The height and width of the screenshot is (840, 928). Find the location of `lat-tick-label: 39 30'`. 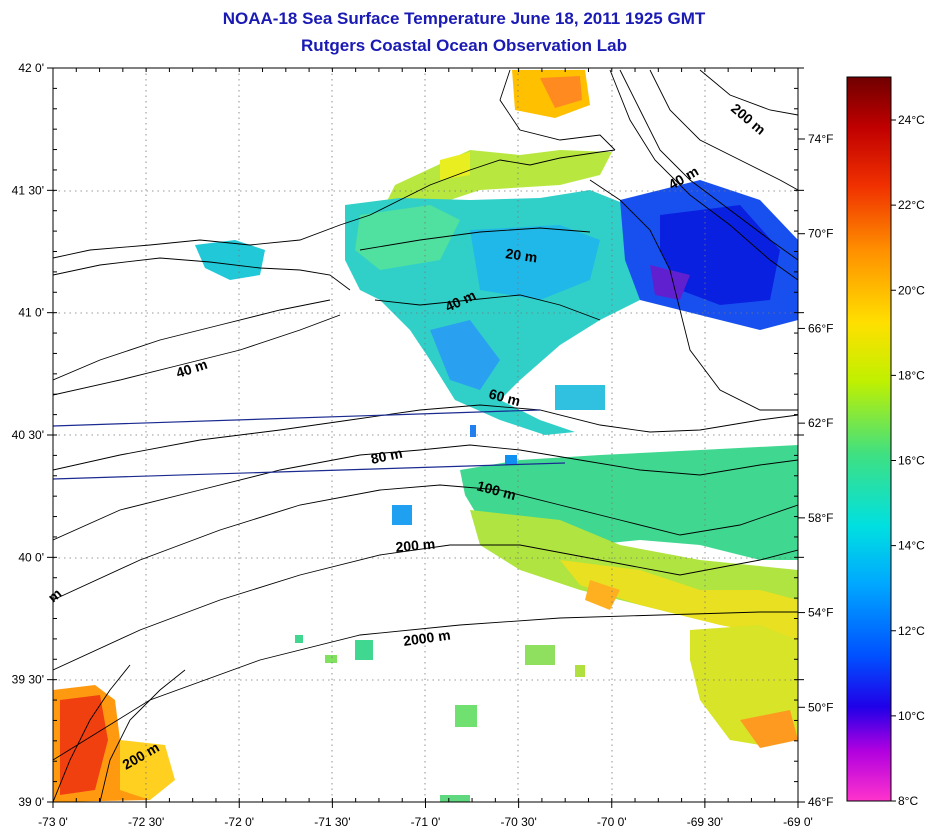

lat-tick-label: 39 30' is located at coordinates (28, 680).